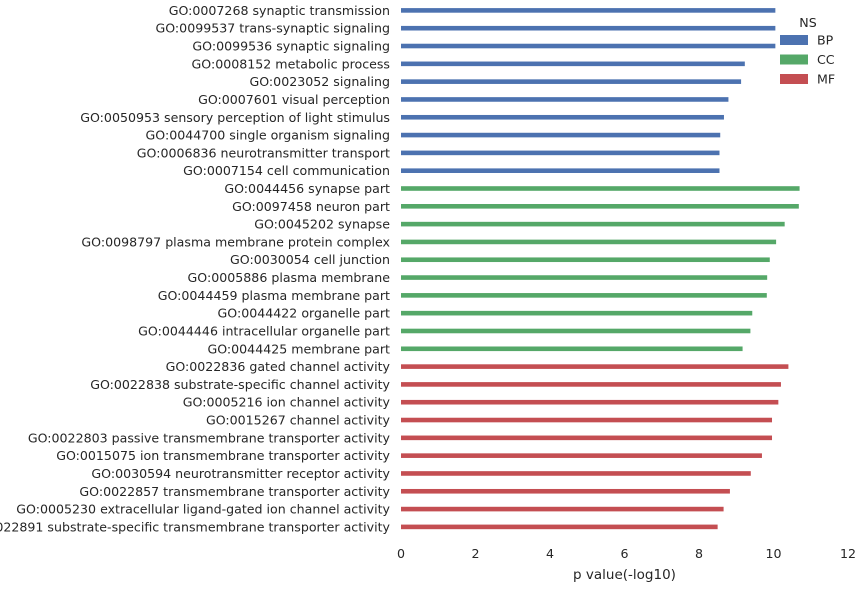  Describe the element at coordinates (310, 259) in the screenshot. I see `category-label: GO:0030054 cell junction` at that location.